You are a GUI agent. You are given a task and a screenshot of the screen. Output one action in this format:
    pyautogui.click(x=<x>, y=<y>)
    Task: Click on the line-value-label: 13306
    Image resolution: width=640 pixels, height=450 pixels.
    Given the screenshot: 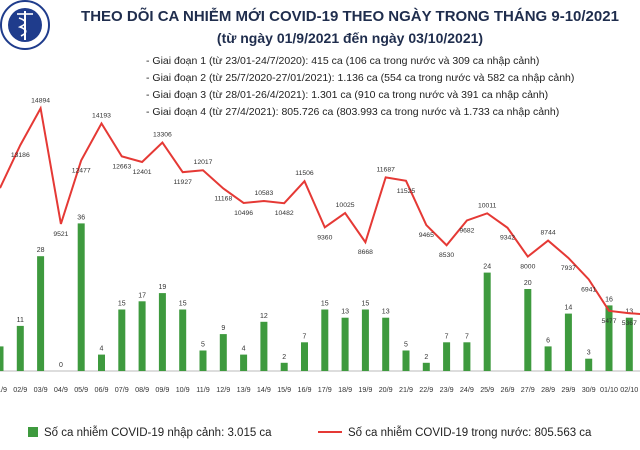 What is the action you would take?
    pyautogui.click(x=162, y=135)
    